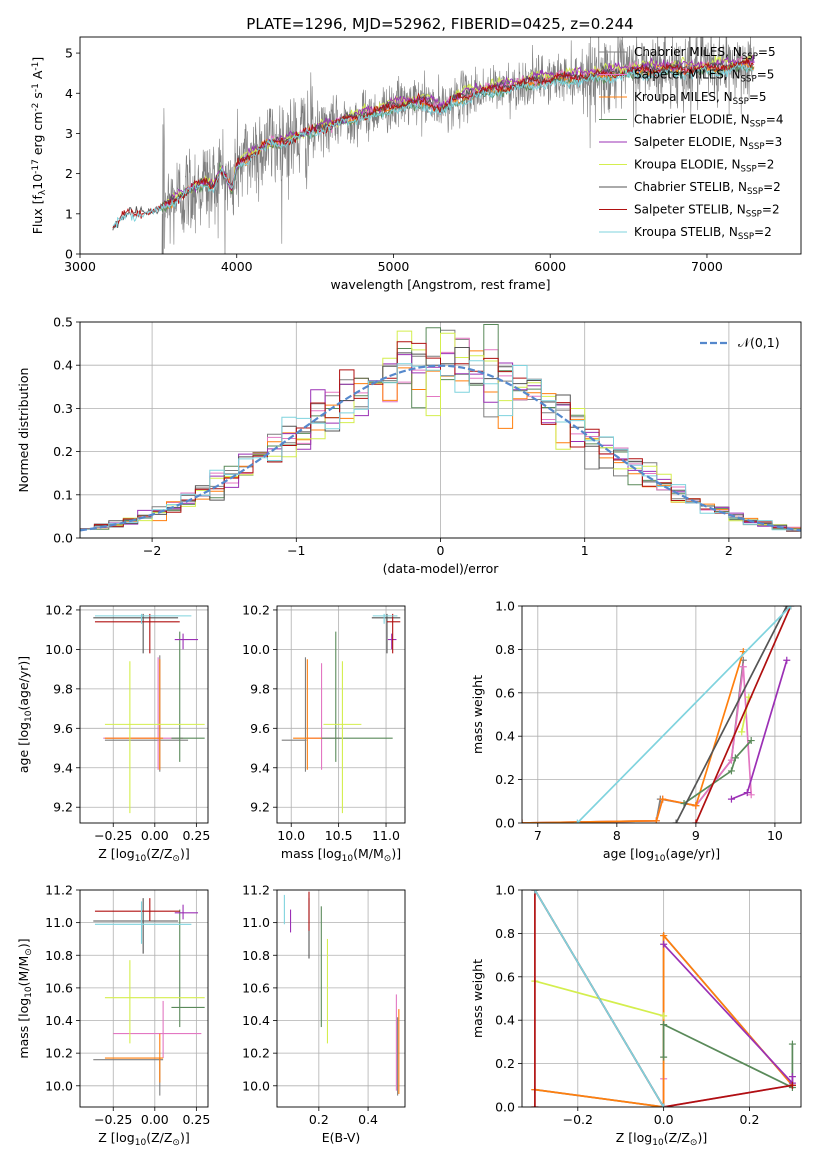 The width and height of the screenshot is (819, 1170). What do you see at coordinates (386, 835) in the screenshot?
I see `x-tick-label: 11.0` at bounding box center [386, 835].